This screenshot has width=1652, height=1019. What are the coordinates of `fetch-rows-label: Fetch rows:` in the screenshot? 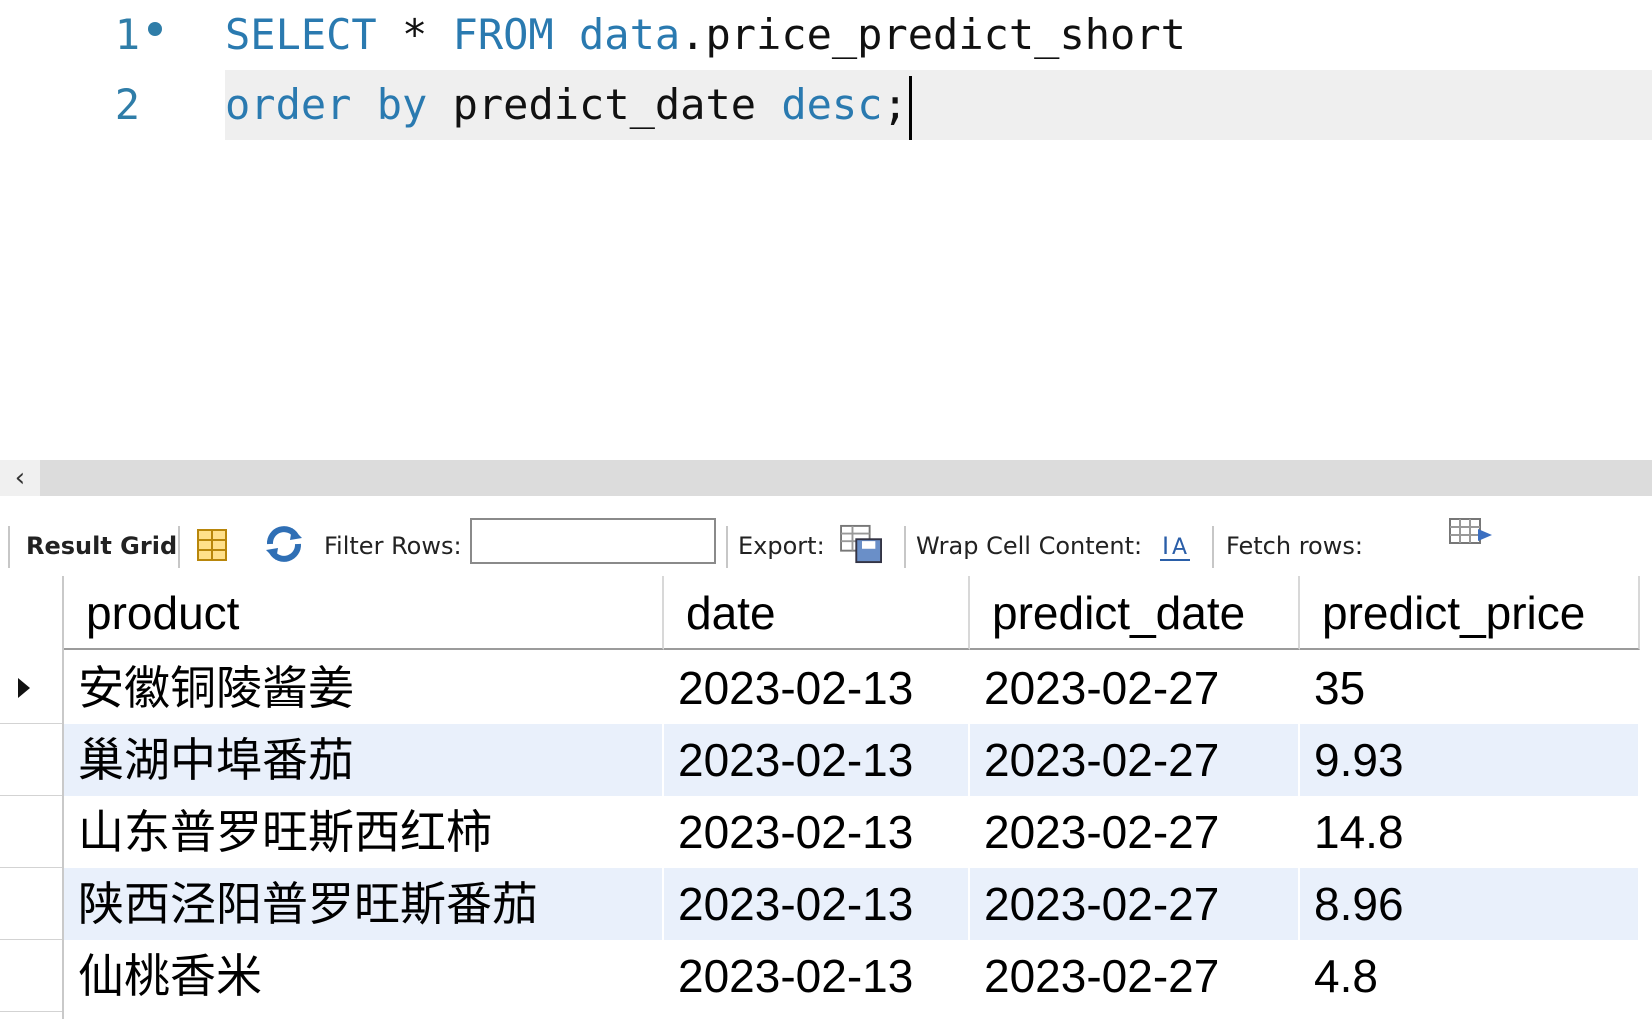 It's located at (1294, 546).